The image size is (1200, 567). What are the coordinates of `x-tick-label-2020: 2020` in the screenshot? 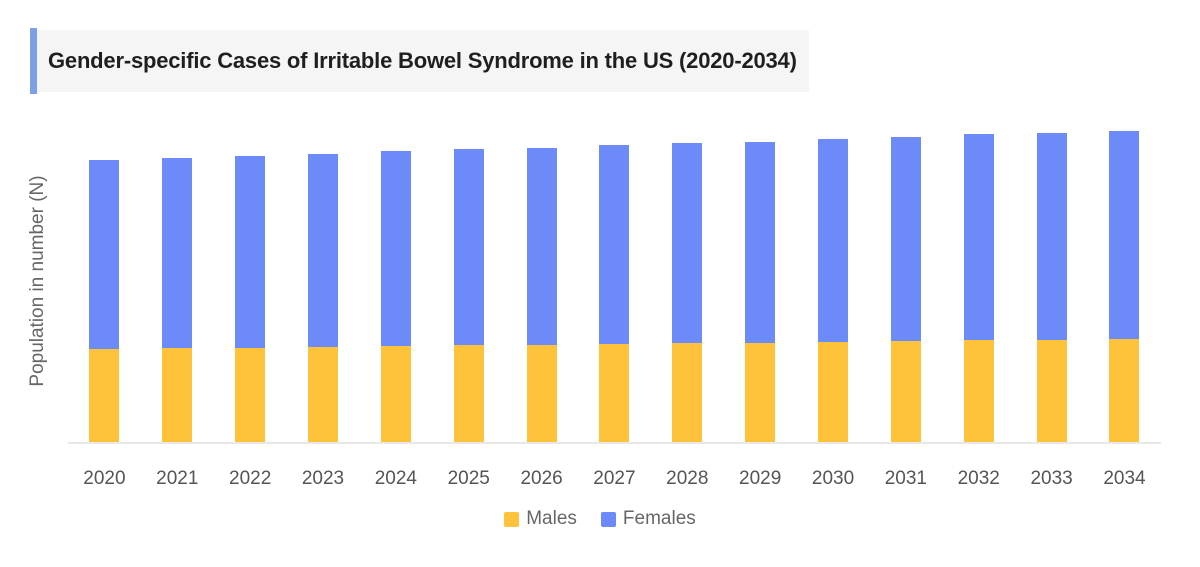 It's located at (104, 478).